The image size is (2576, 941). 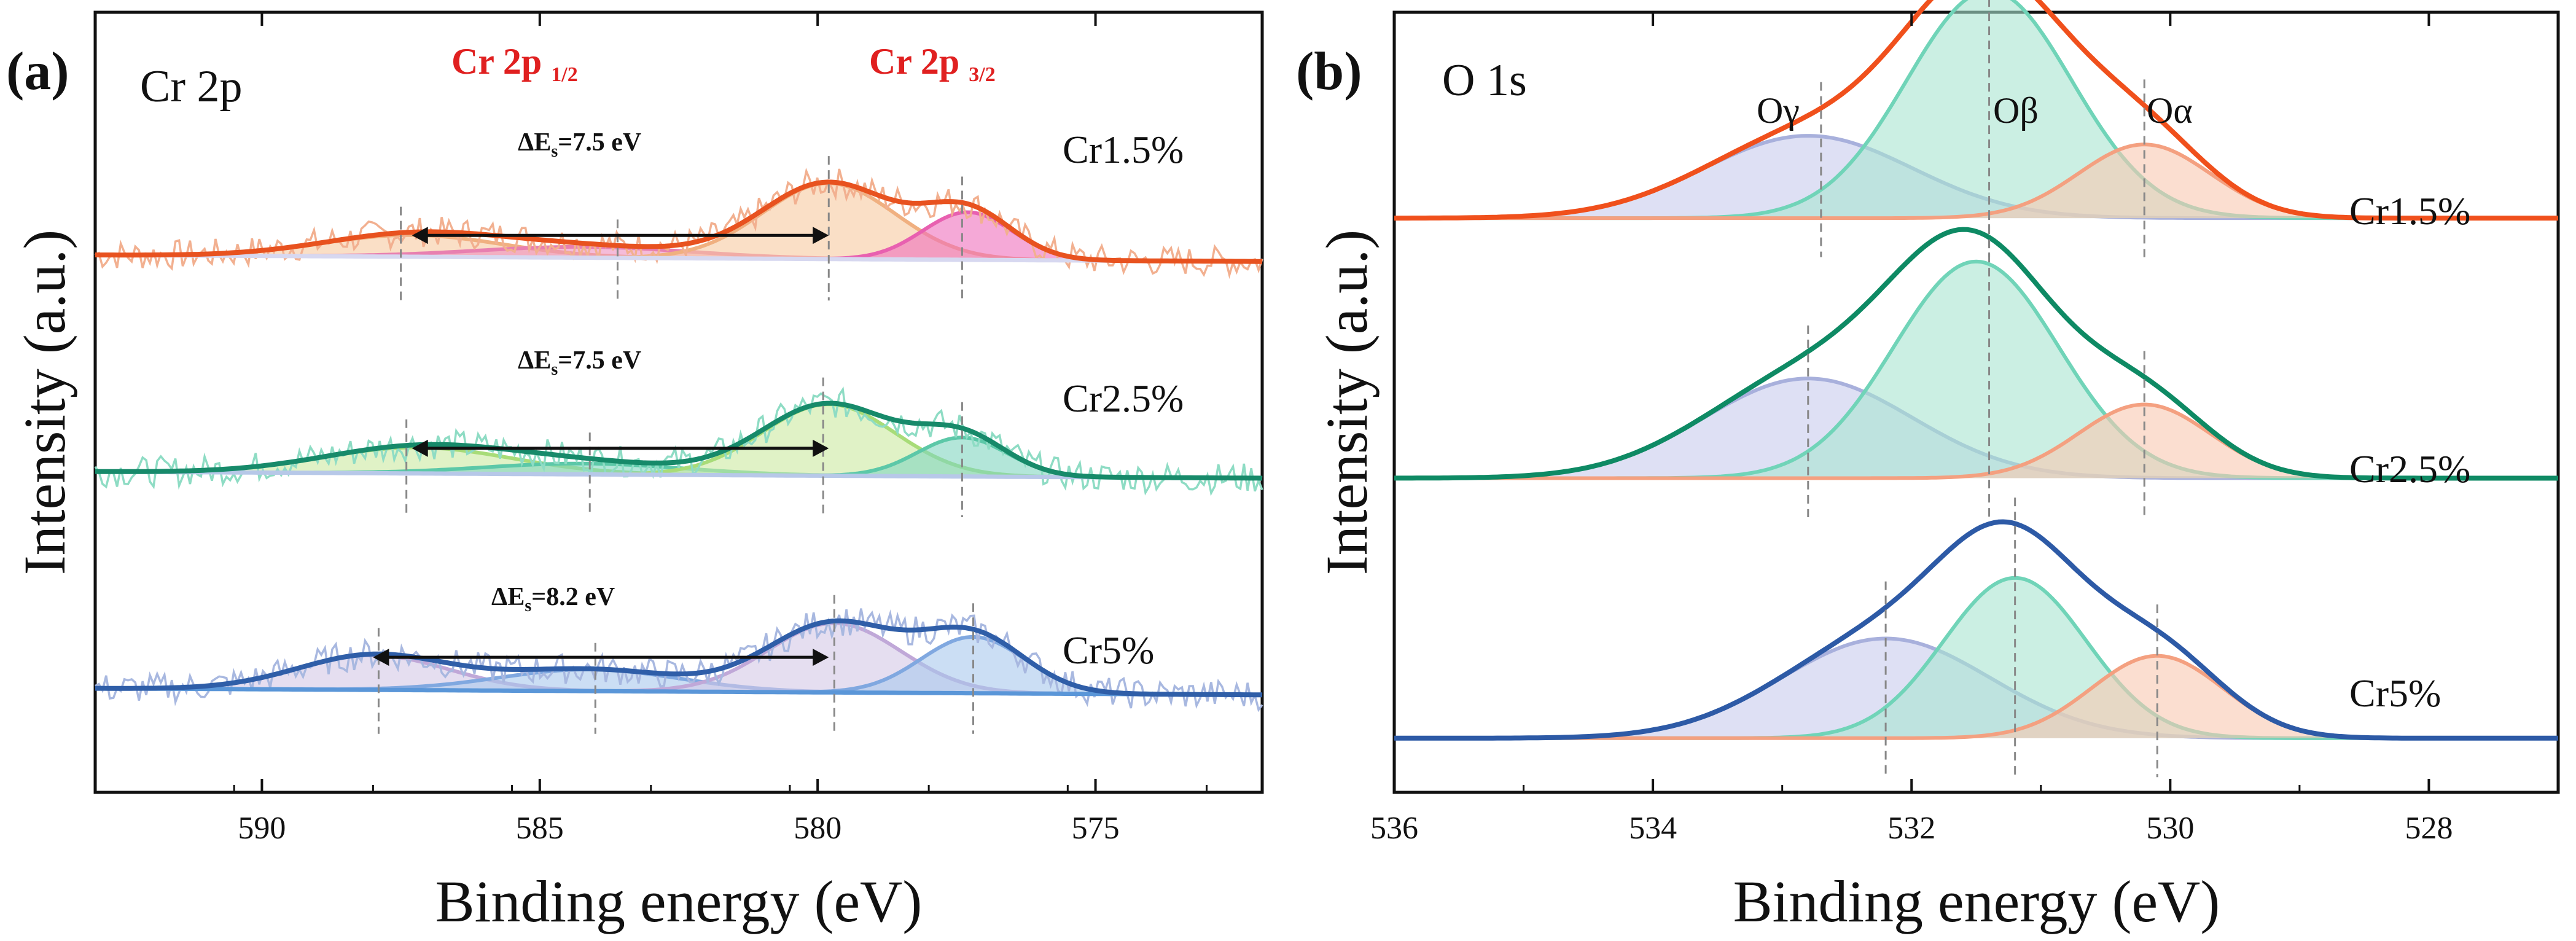 What do you see at coordinates (1096, 828) in the screenshot?
I see `x-tick-label: 575` at bounding box center [1096, 828].